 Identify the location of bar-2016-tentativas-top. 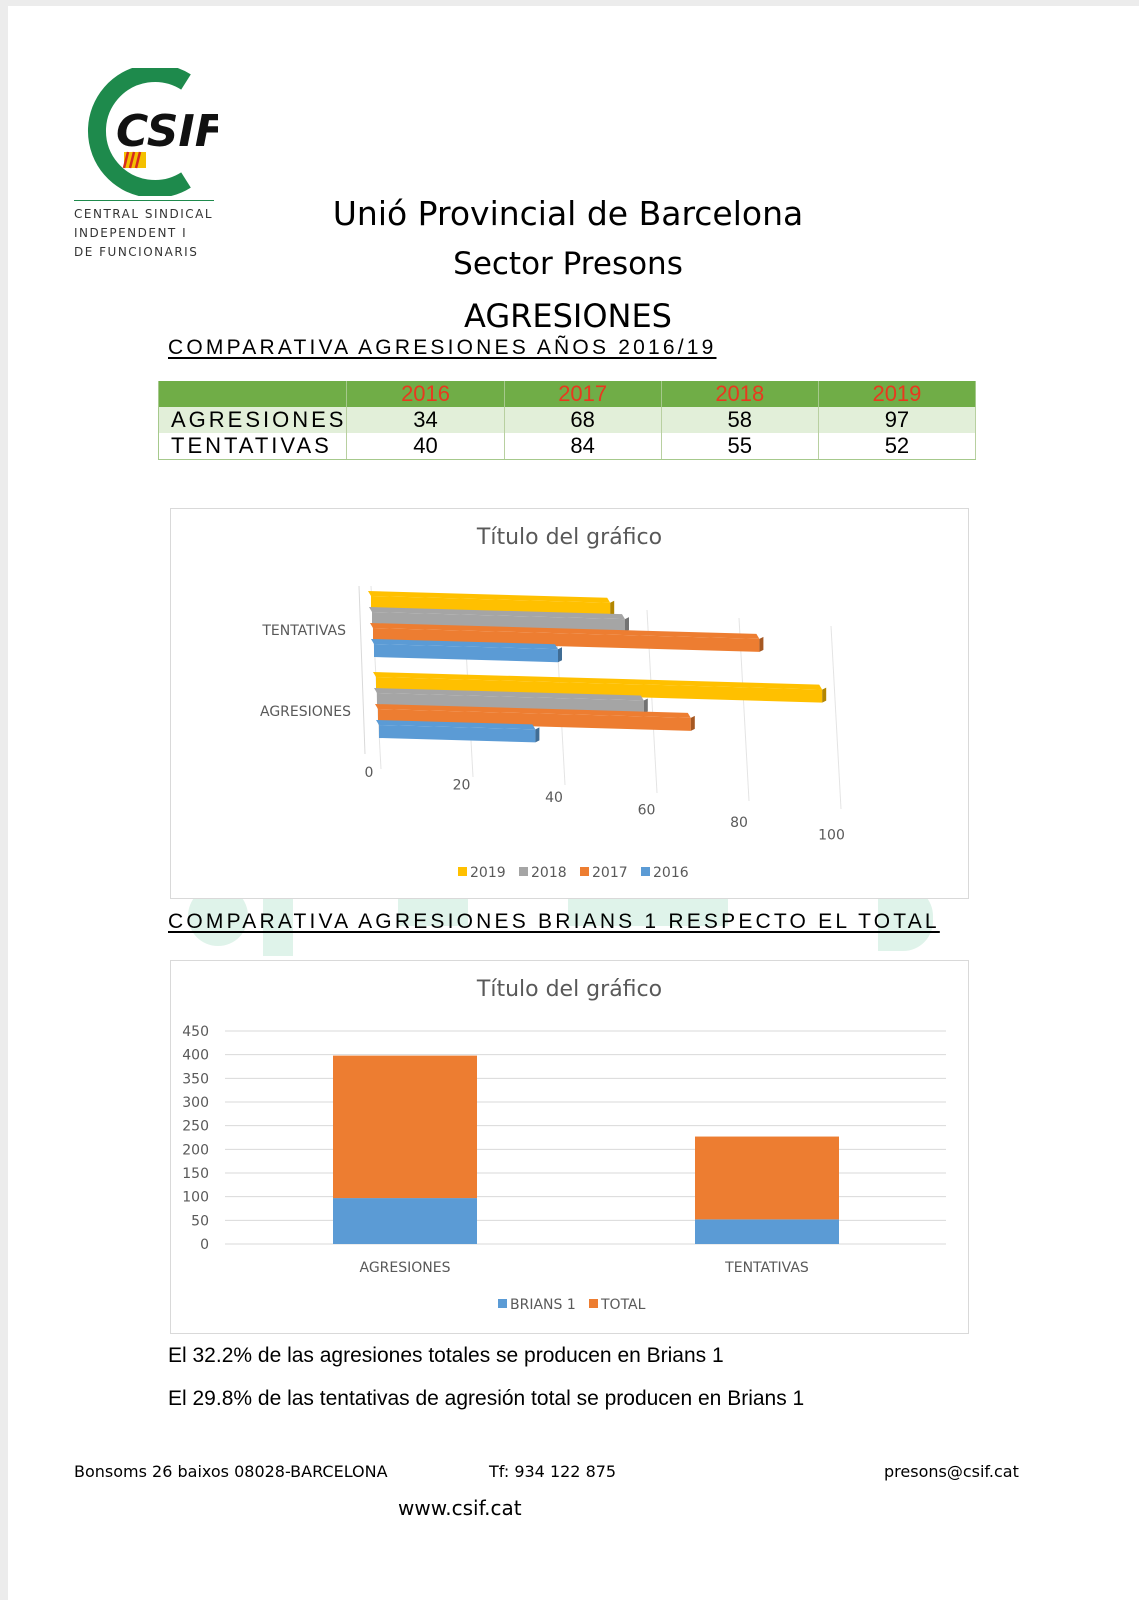
(464, 644).